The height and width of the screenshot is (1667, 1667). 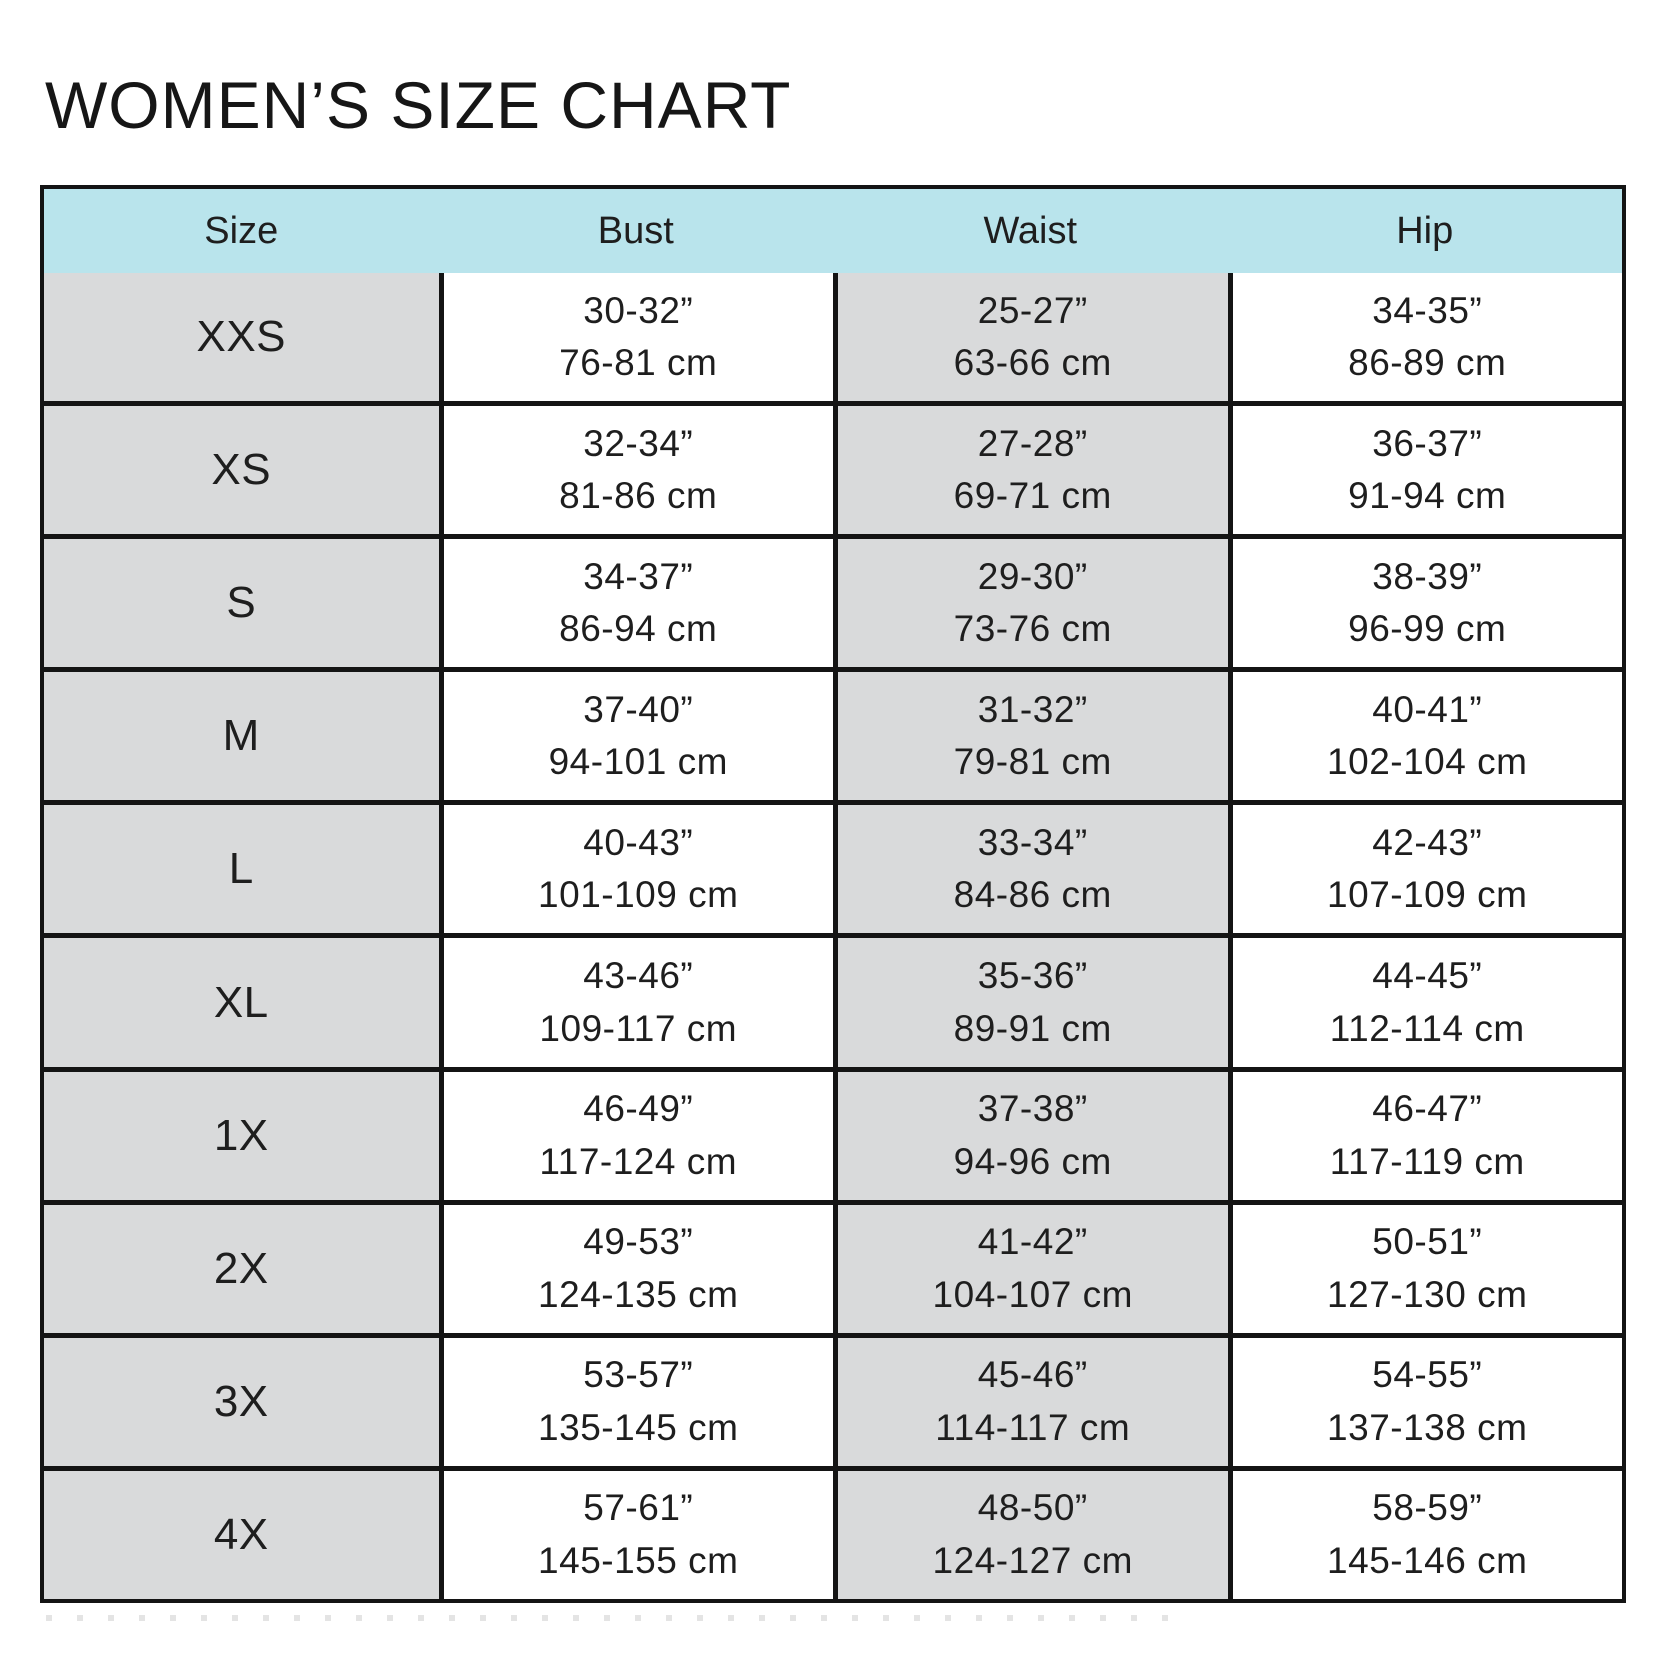 I want to click on hip-cm: 145-146 cm, so click(x=1427, y=1560).